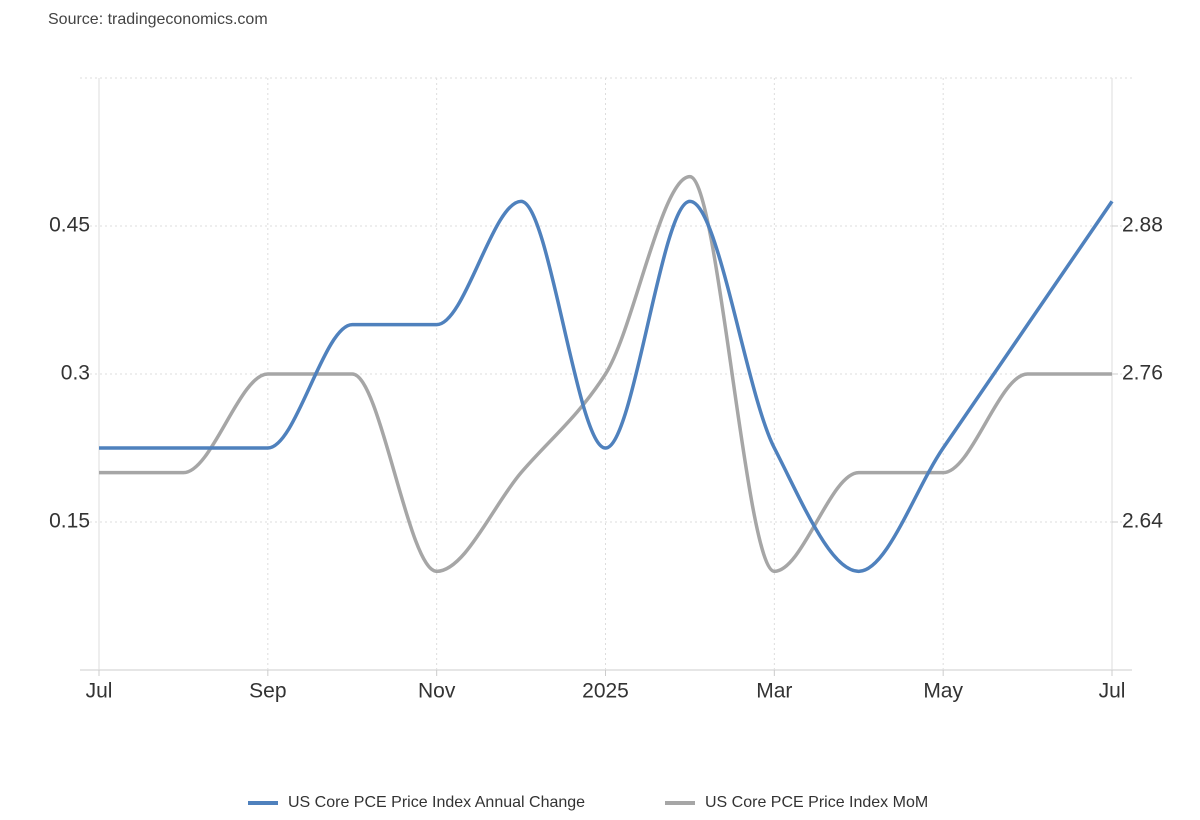 The height and width of the screenshot is (820, 1200). Describe the element at coordinates (437, 691) in the screenshot. I see `x-tick-label: Nov` at that location.